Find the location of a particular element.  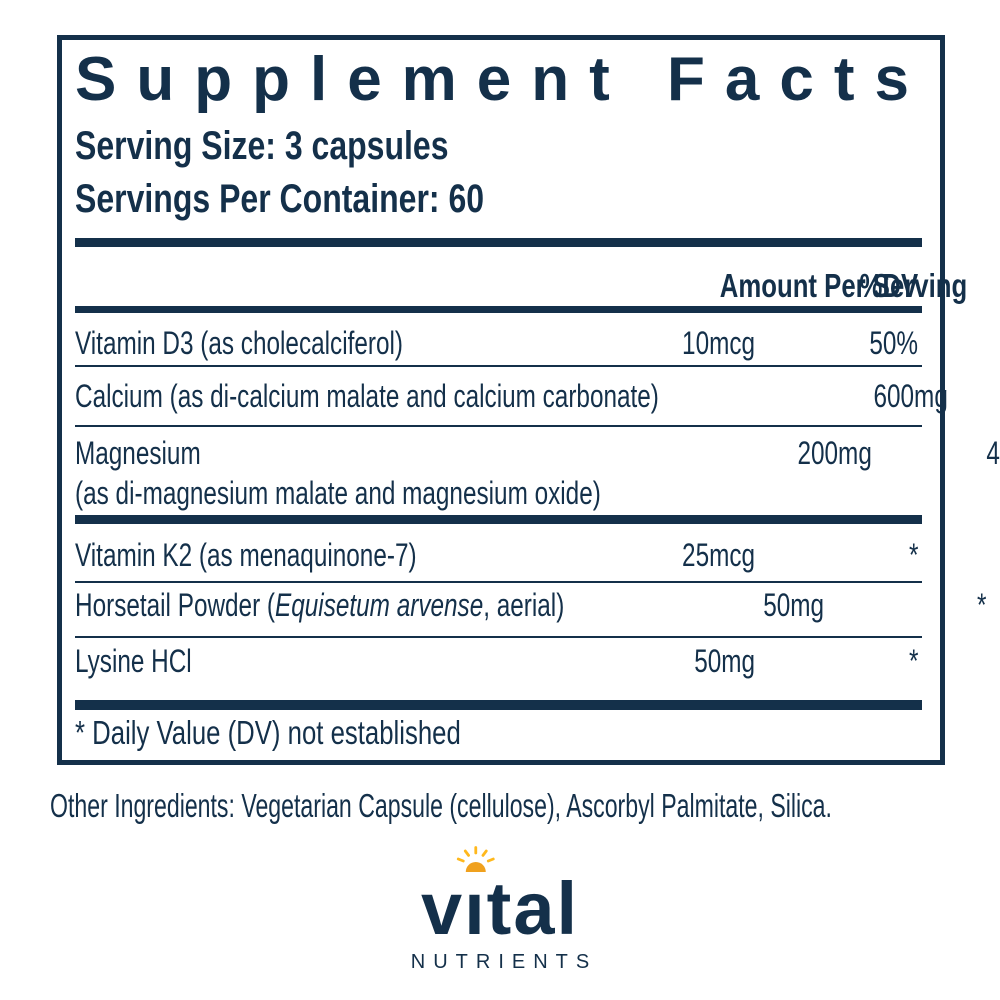

thick-divider-bottom is located at coordinates (498, 705).